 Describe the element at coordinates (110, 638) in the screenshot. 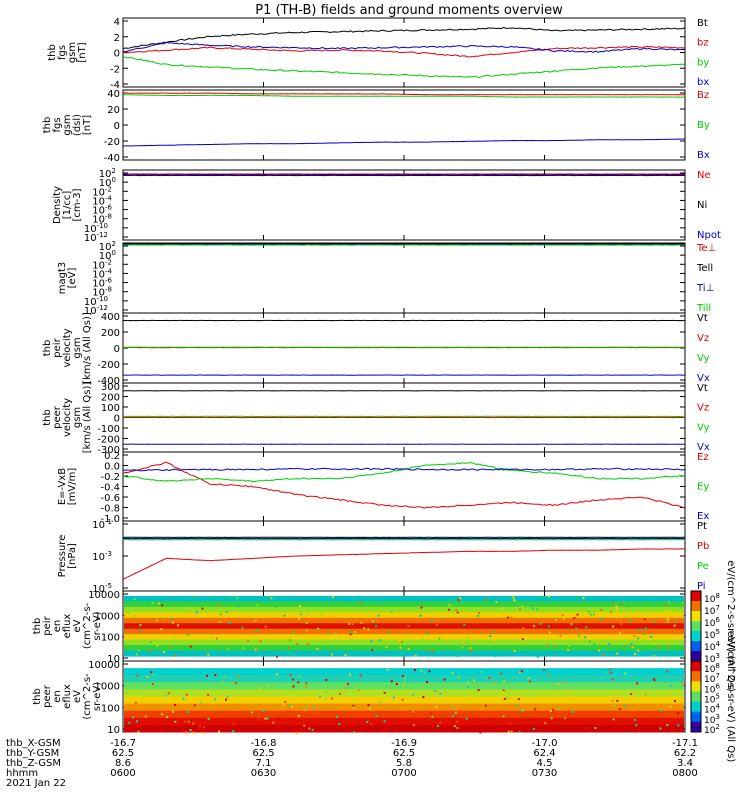

I see `ytick-label: 100` at that location.